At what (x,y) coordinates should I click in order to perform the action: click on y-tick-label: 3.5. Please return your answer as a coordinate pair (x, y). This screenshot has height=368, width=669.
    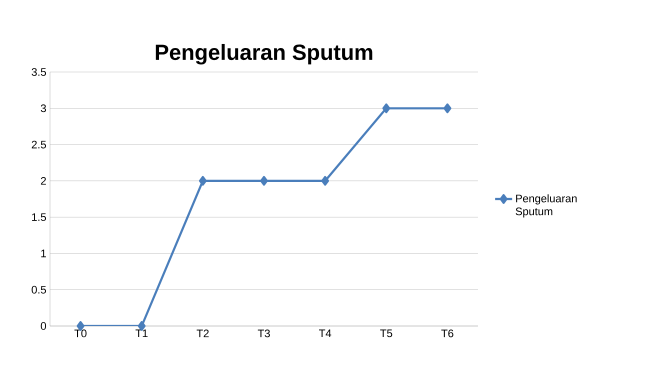
    Looking at the image, I should click on (39, 72).